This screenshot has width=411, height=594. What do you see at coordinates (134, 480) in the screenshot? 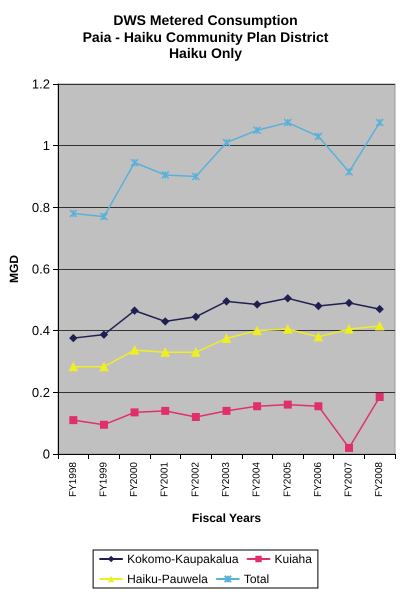
I see `x-tick-label: FY2000` at bounding box center [134, 480].